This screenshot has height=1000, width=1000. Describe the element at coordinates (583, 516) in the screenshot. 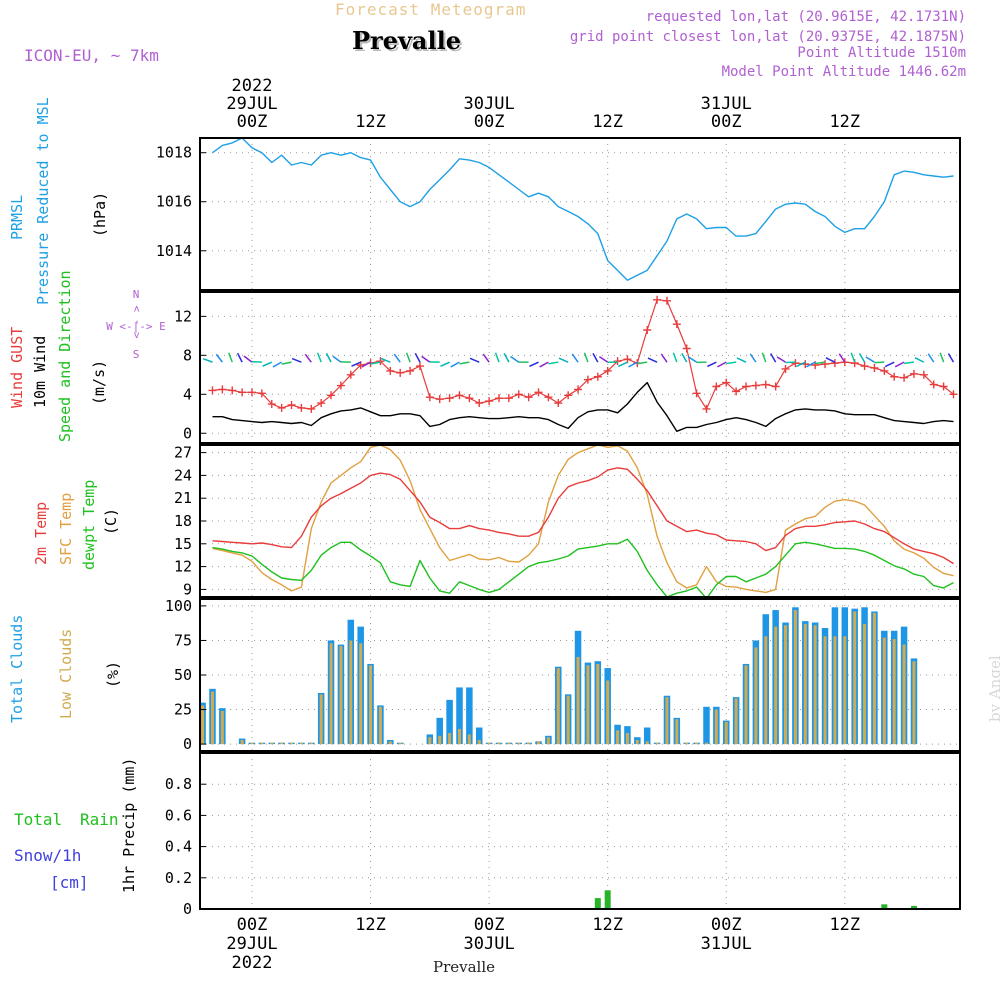

I see `t2m-line` at that location.